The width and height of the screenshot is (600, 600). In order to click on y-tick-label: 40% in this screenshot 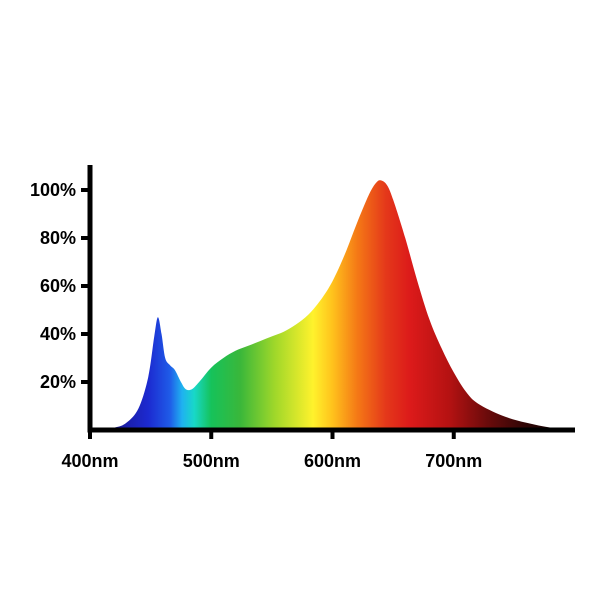, I will do `click(58, 334)`.